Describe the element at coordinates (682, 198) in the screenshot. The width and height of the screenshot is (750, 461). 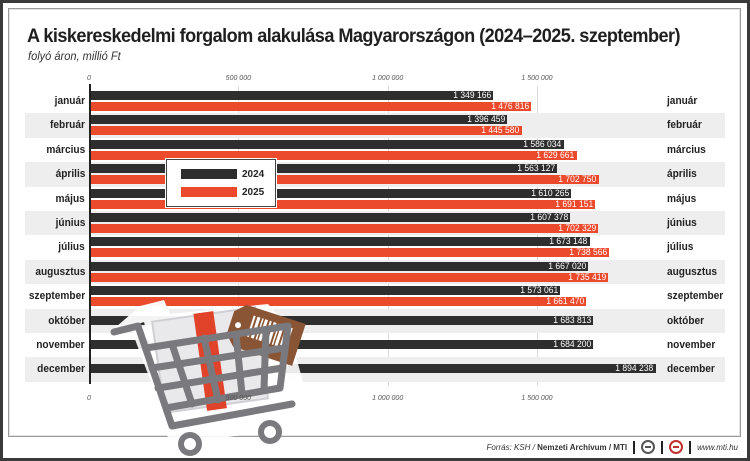
I see `month-label-right: május` at that location.